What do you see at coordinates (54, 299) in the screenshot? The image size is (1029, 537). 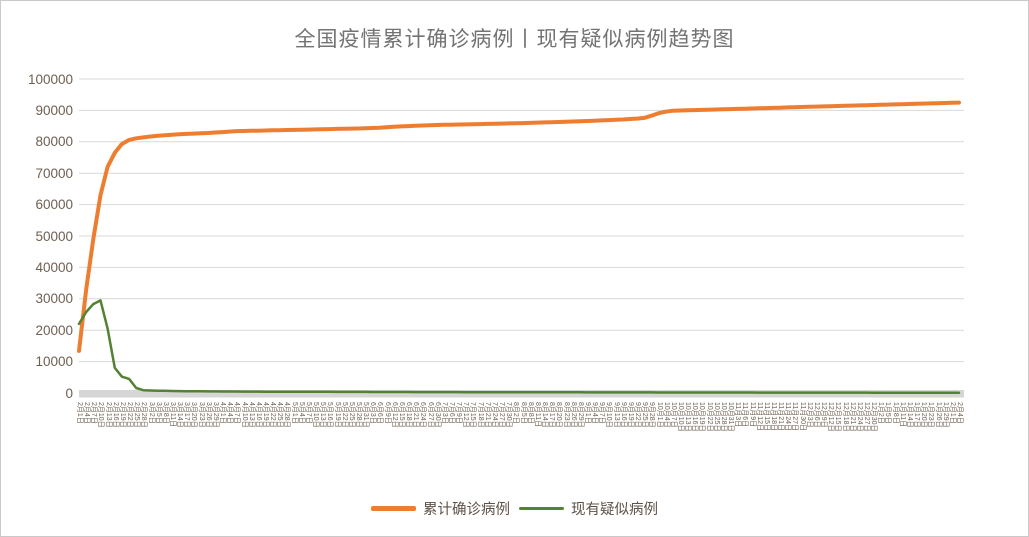 I see `y-tick-label: 30000` at bounding box center [54, 299].